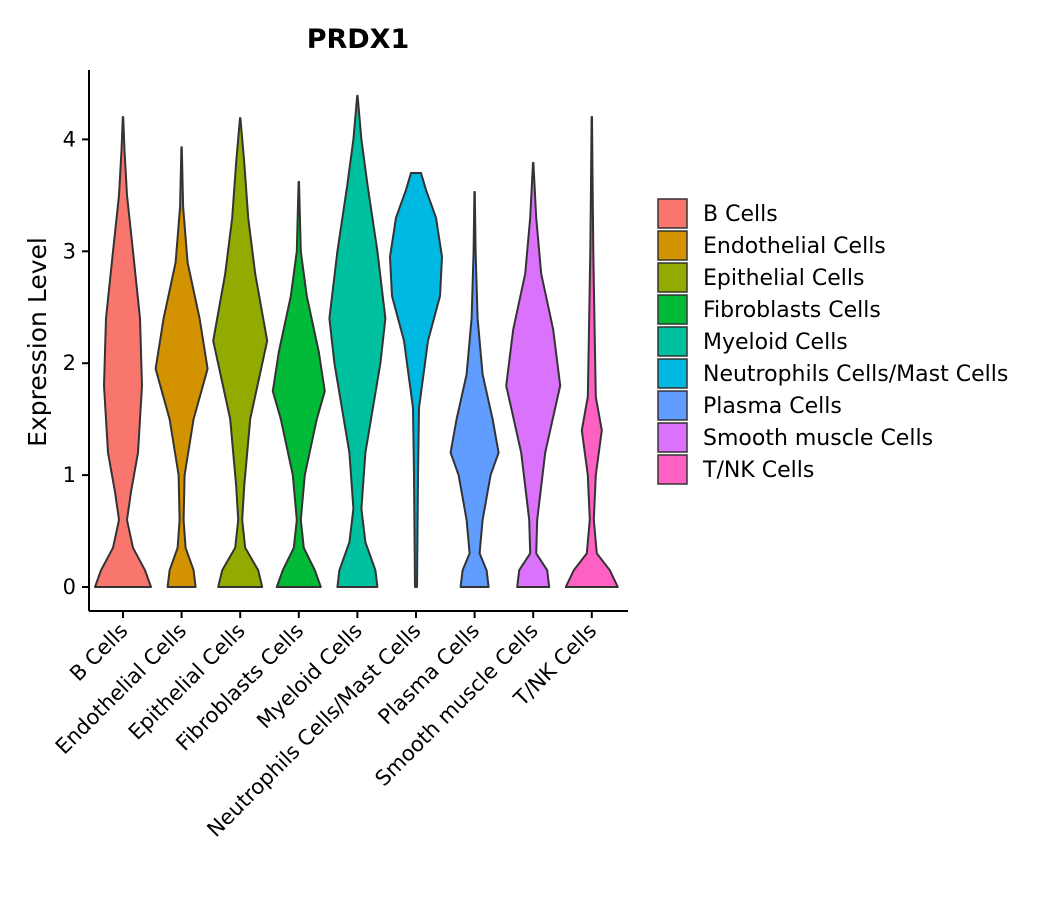 The width and height of the screenshot is (1057, 900). Describe the element at coordinates (37, 342) in the screenshot. I see `y-axis-label: Expression Level` at that location.